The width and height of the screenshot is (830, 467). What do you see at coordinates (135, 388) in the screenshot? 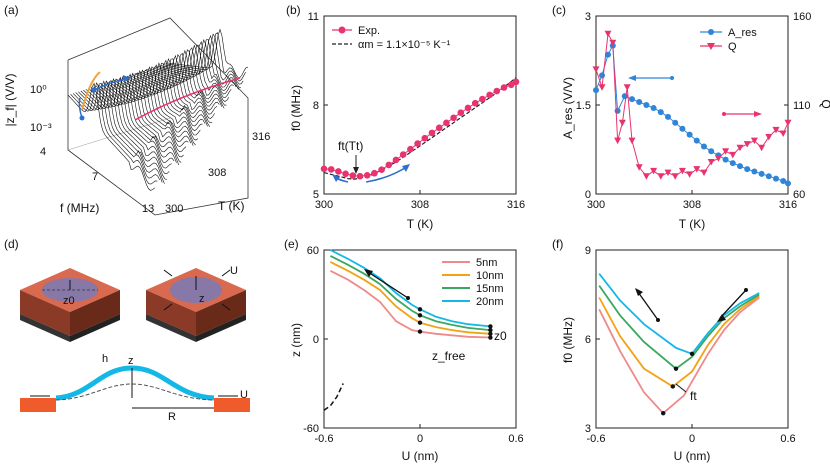
I see `cross-section: h z U R` at bounding box center [135, 388].